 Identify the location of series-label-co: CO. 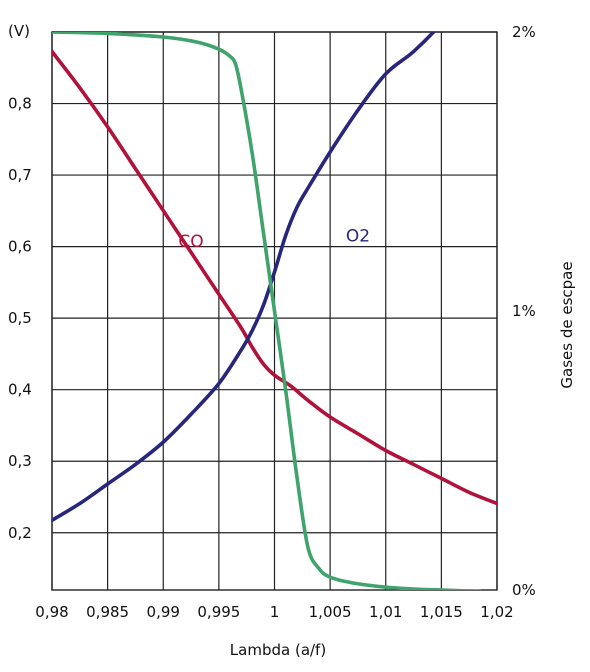
(190, 242).